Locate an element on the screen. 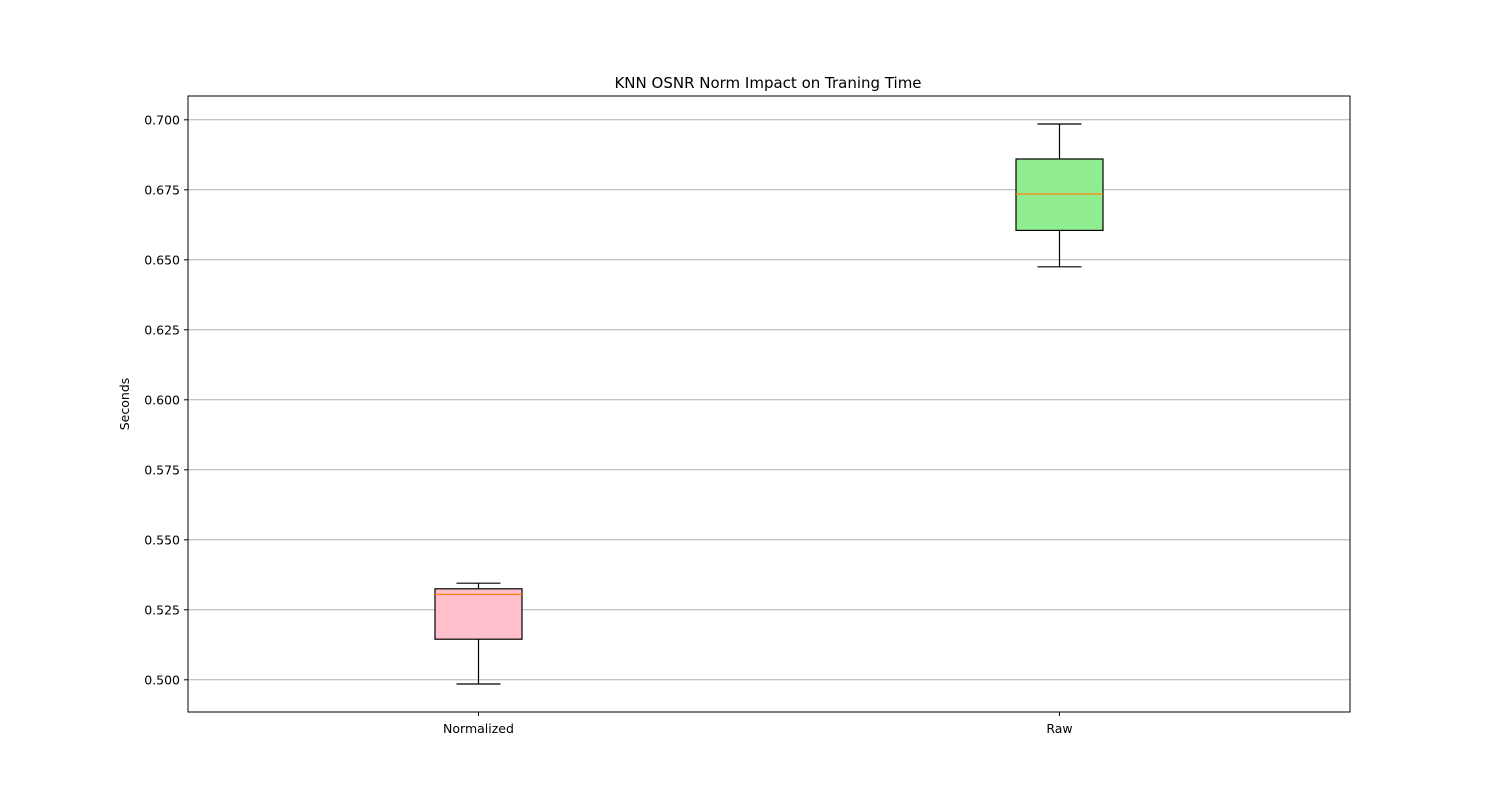  box-group-normalized is located at coordinates (478, 633).